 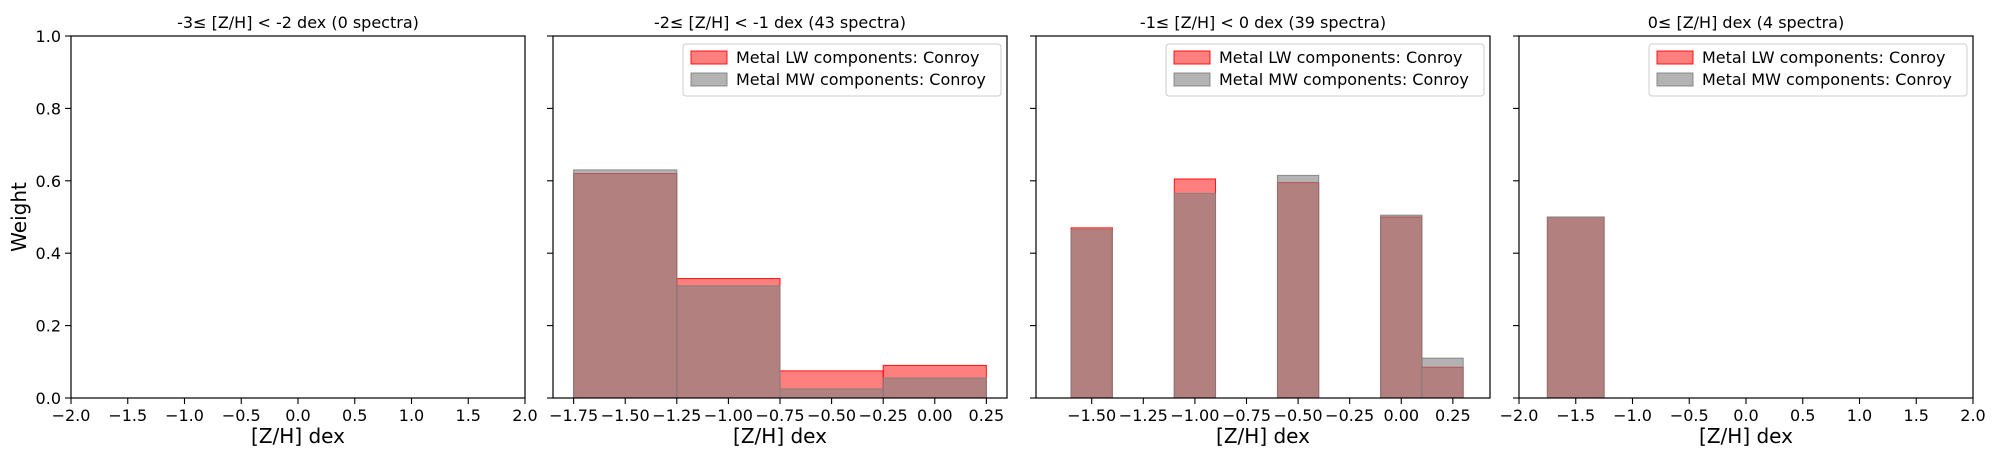 I want to click on y-tick-label: 1.0, so click(x=48, y=36).